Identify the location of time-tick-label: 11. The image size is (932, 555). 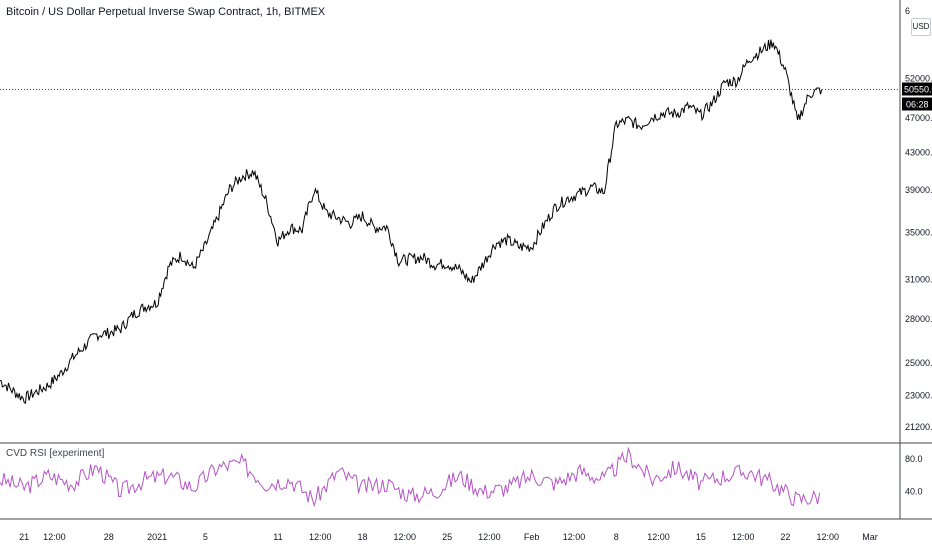
(277, 537).